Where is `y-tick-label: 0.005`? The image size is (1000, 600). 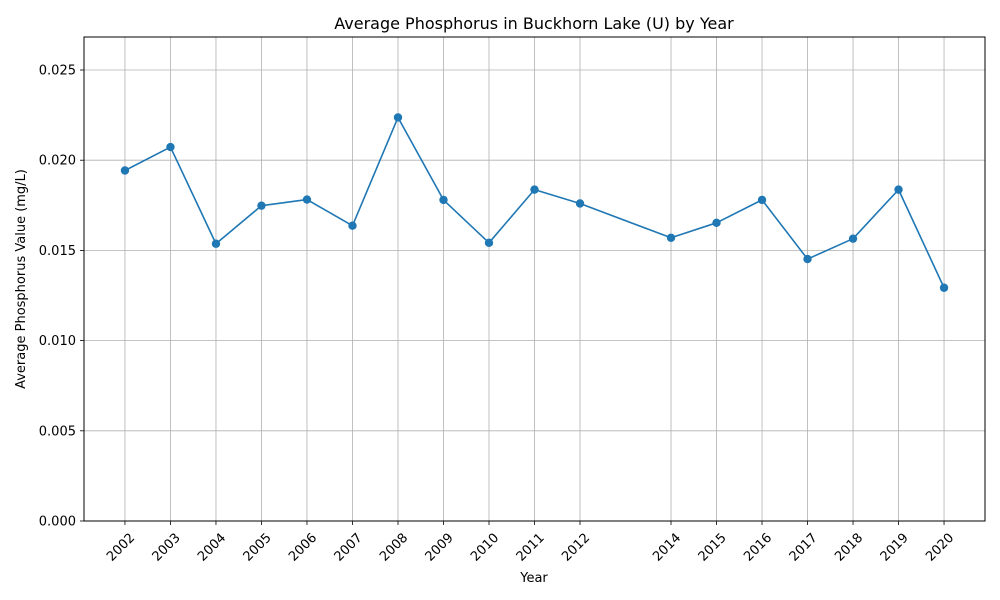
y-tick-label: 0.005 is located at coordinates (57, 431).